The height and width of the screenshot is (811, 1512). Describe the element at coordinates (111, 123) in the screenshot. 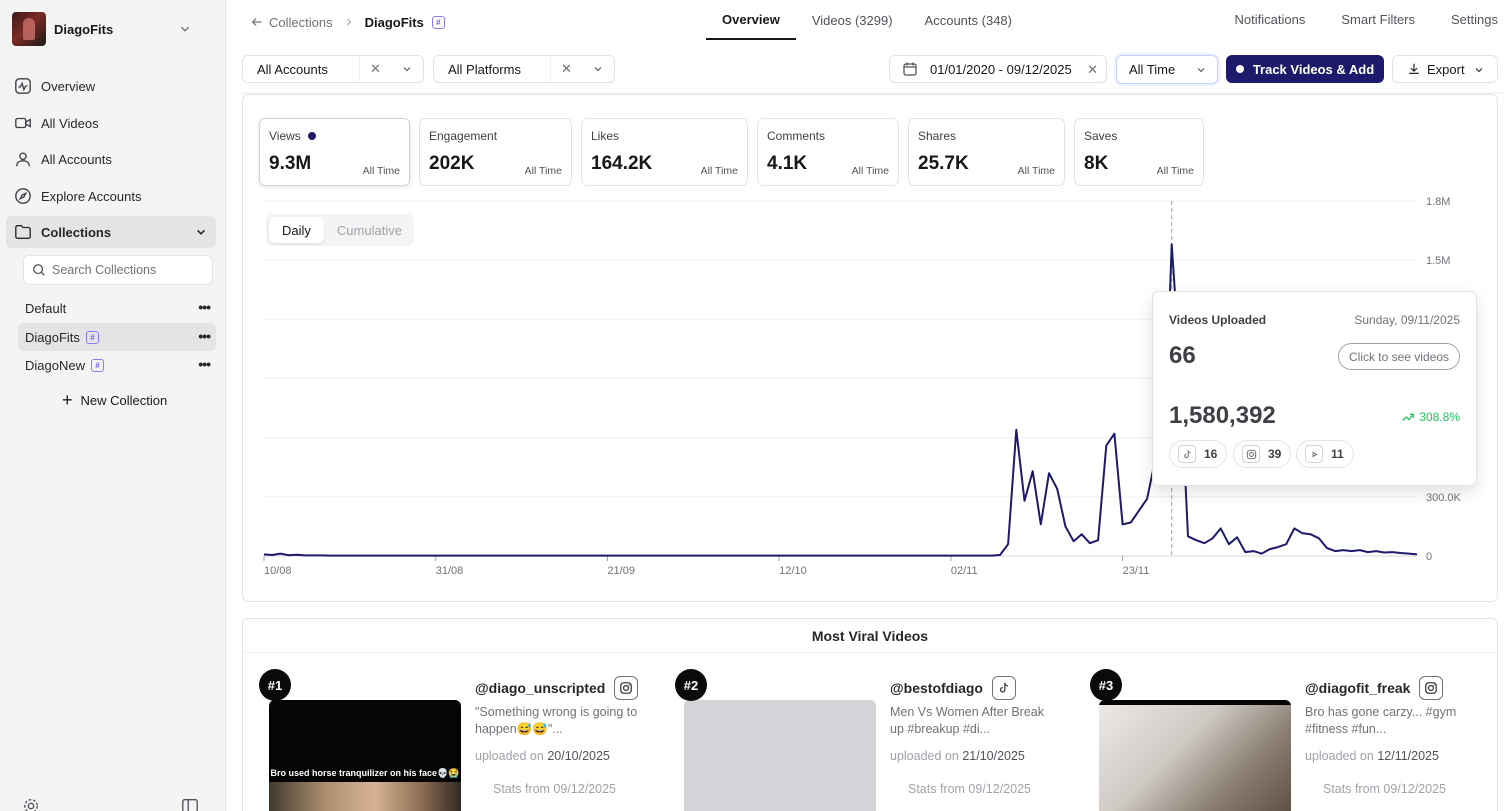

I see `nav-all-videos: All Videos` at that location.